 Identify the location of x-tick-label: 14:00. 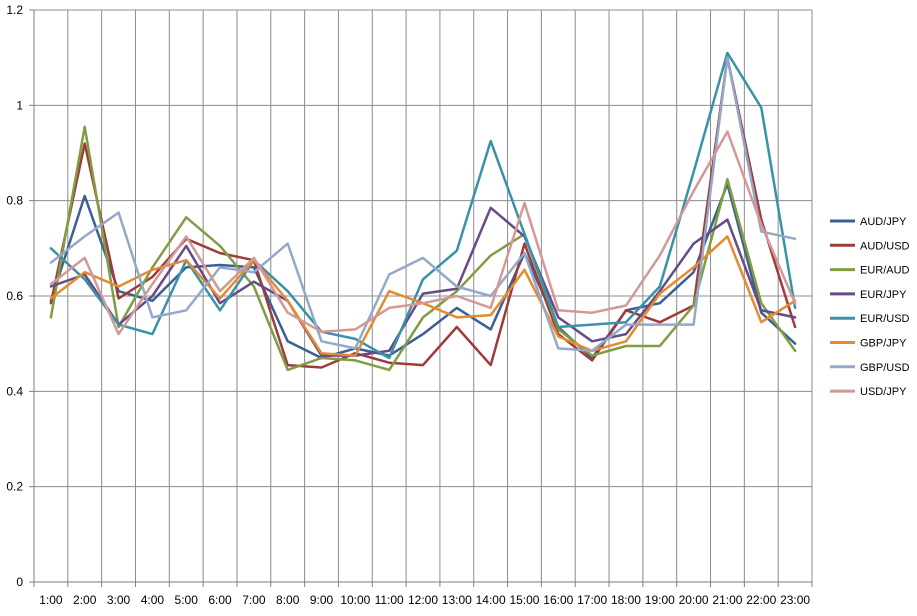
(491, 600).